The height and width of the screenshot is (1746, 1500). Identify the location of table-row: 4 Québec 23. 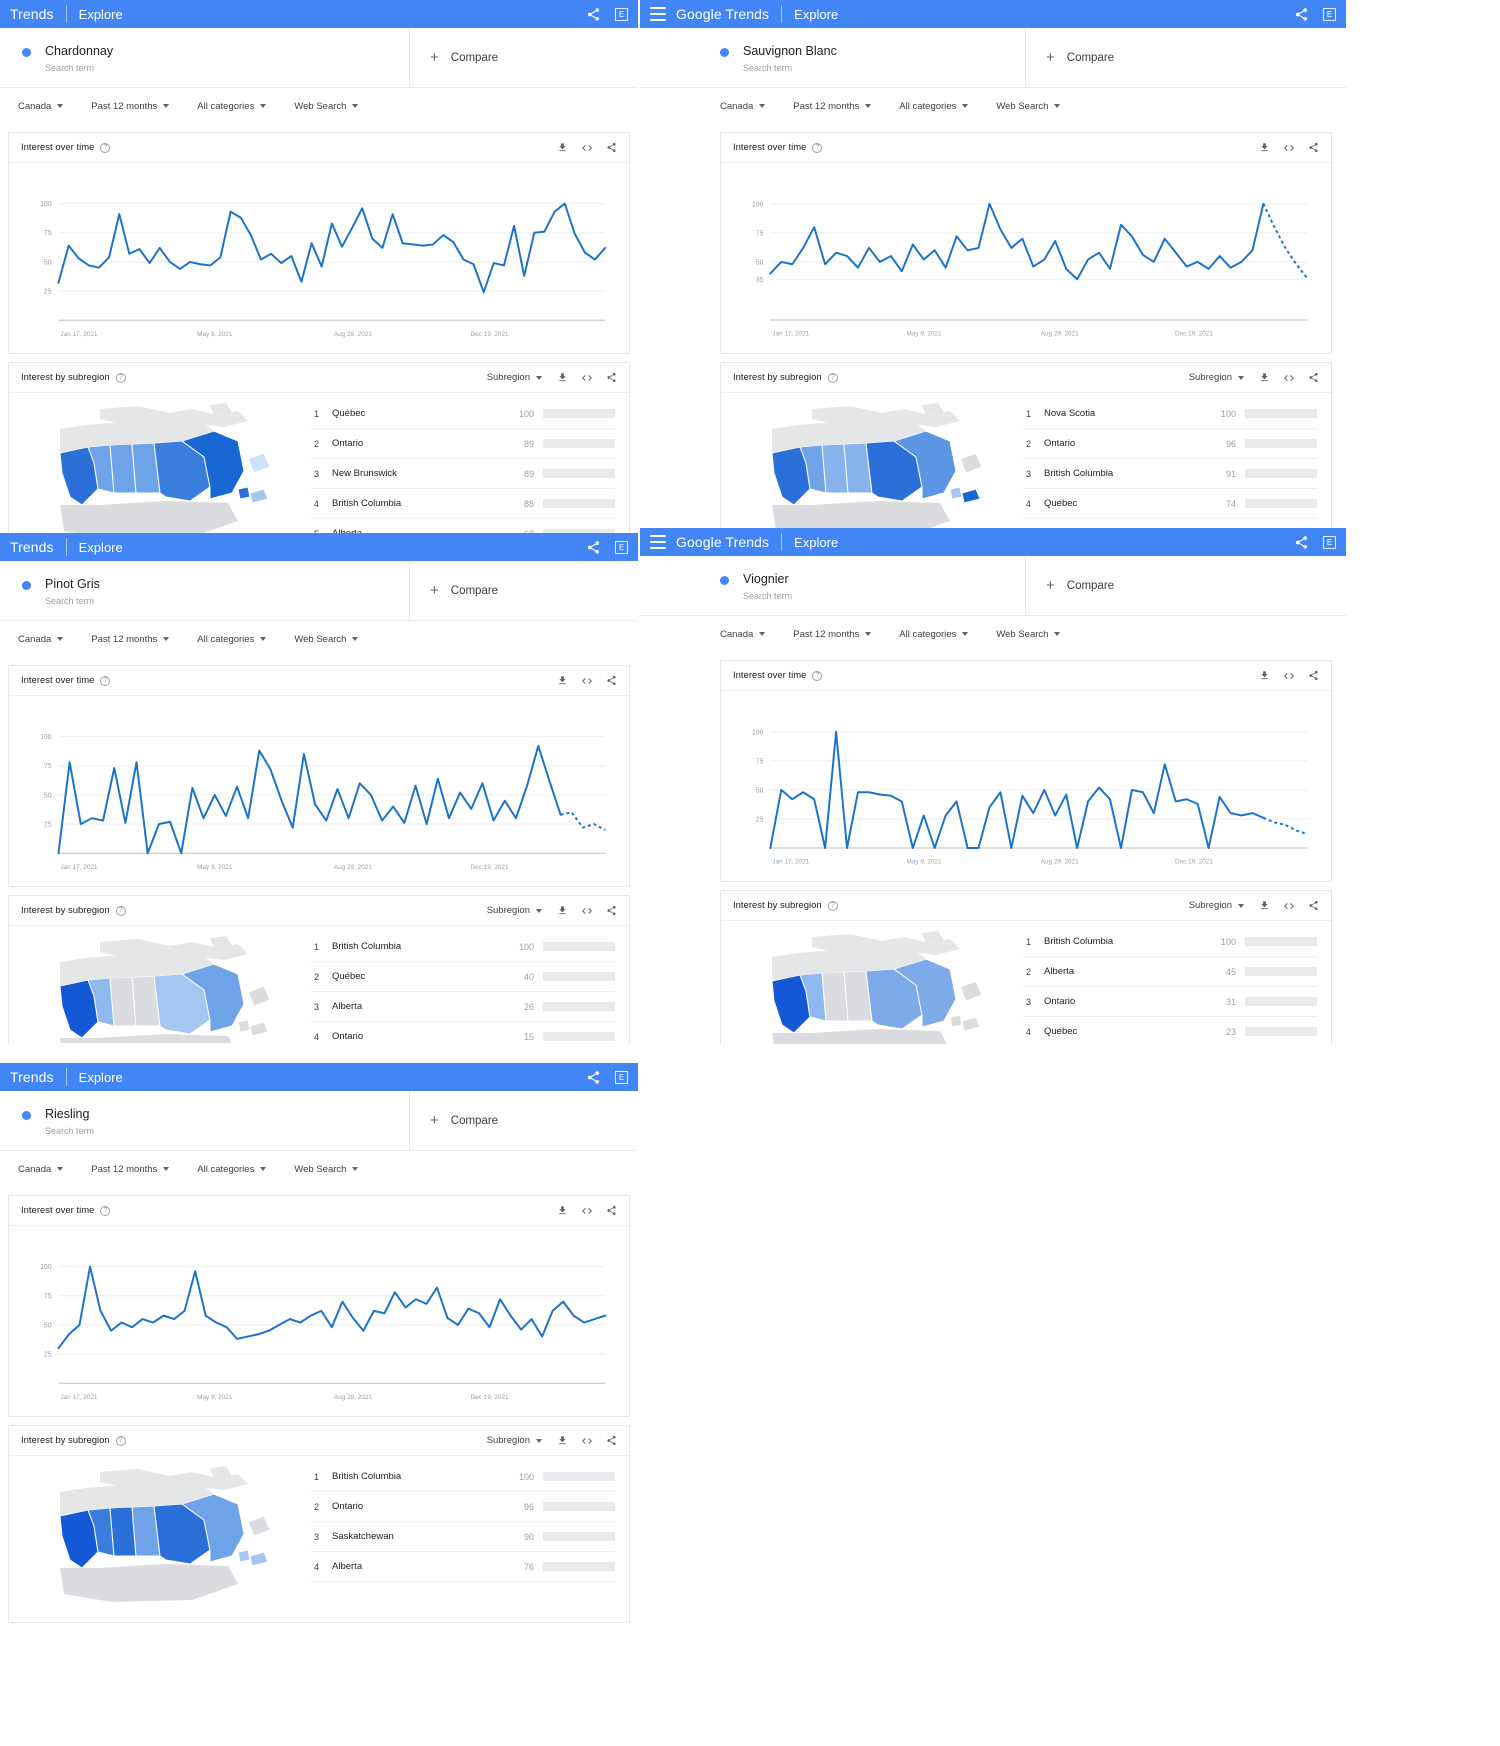
(1169, 1030).